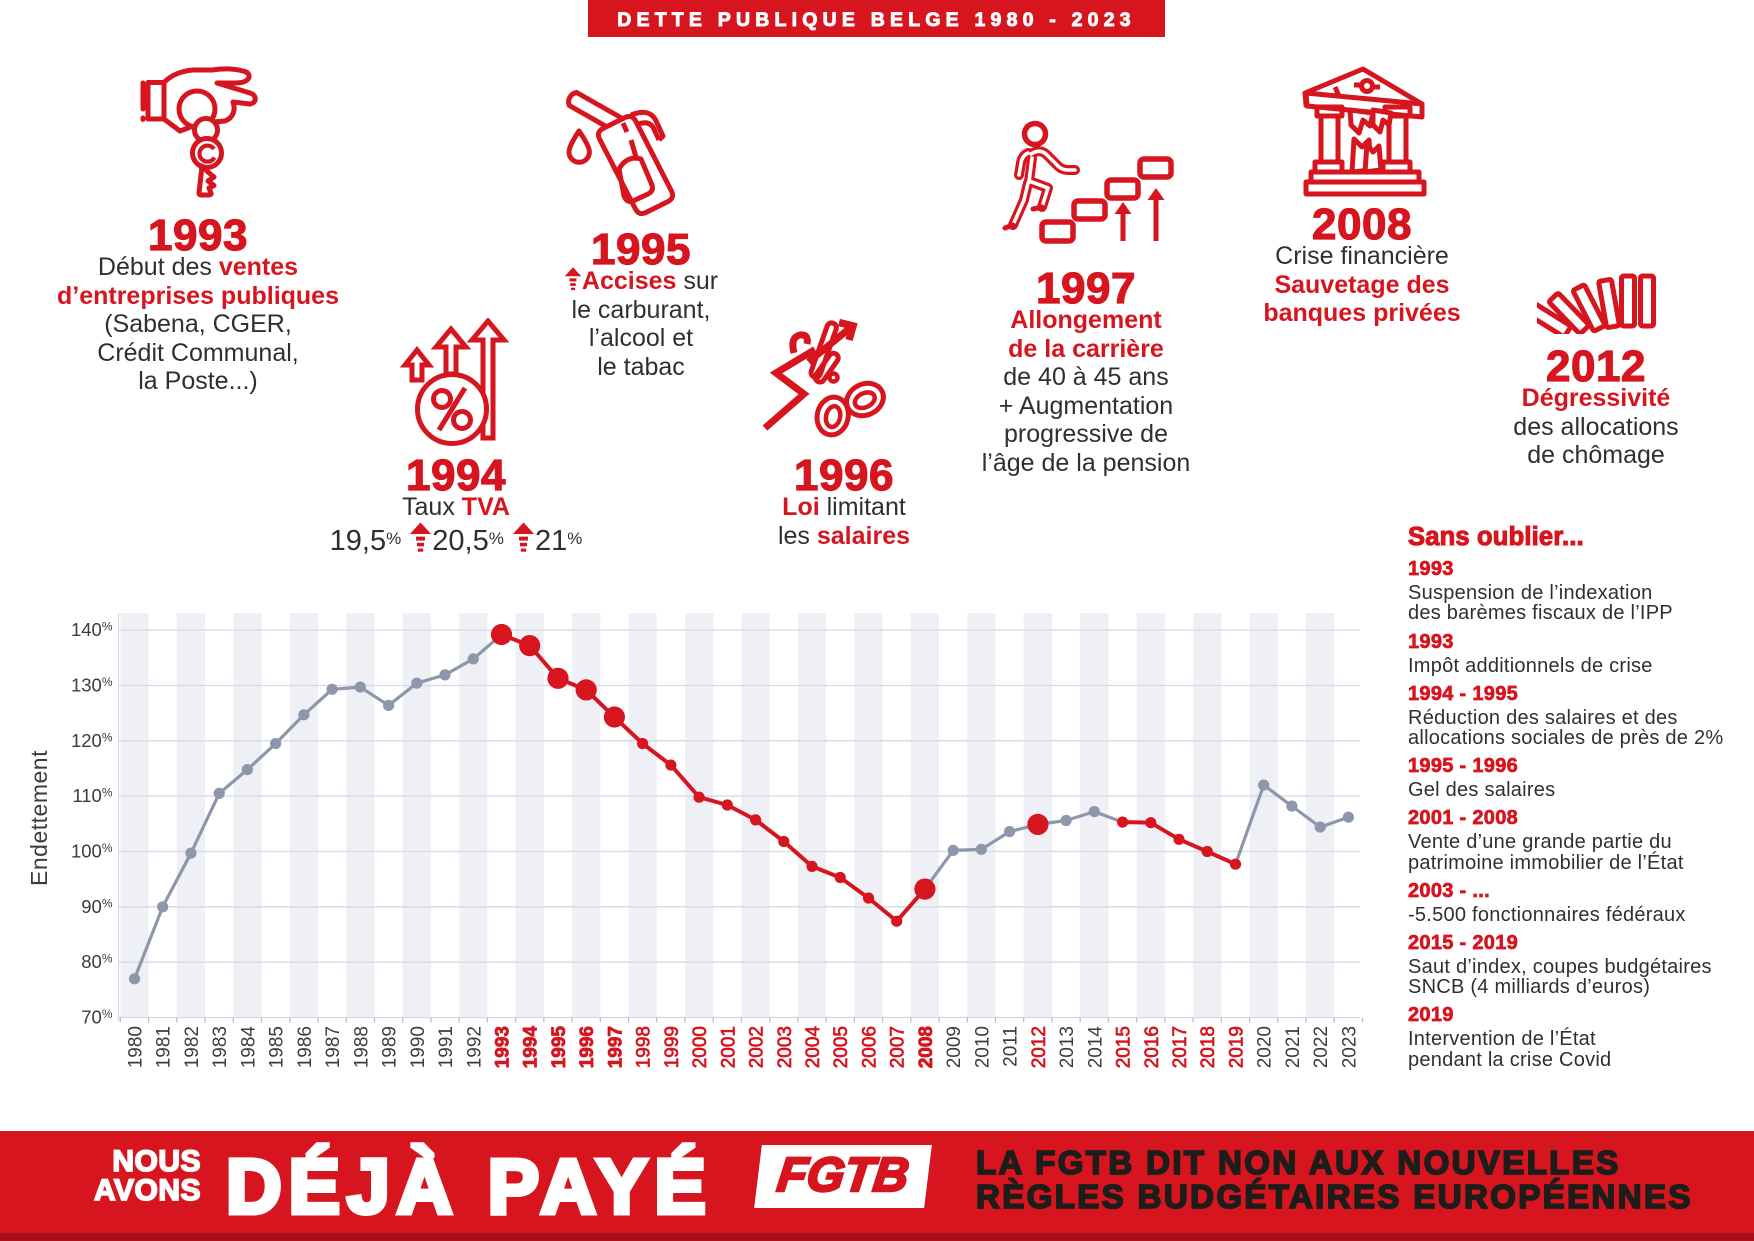 The image size is (1754, 1241). I want to click on svg-text: 80%, so click(97, 961).